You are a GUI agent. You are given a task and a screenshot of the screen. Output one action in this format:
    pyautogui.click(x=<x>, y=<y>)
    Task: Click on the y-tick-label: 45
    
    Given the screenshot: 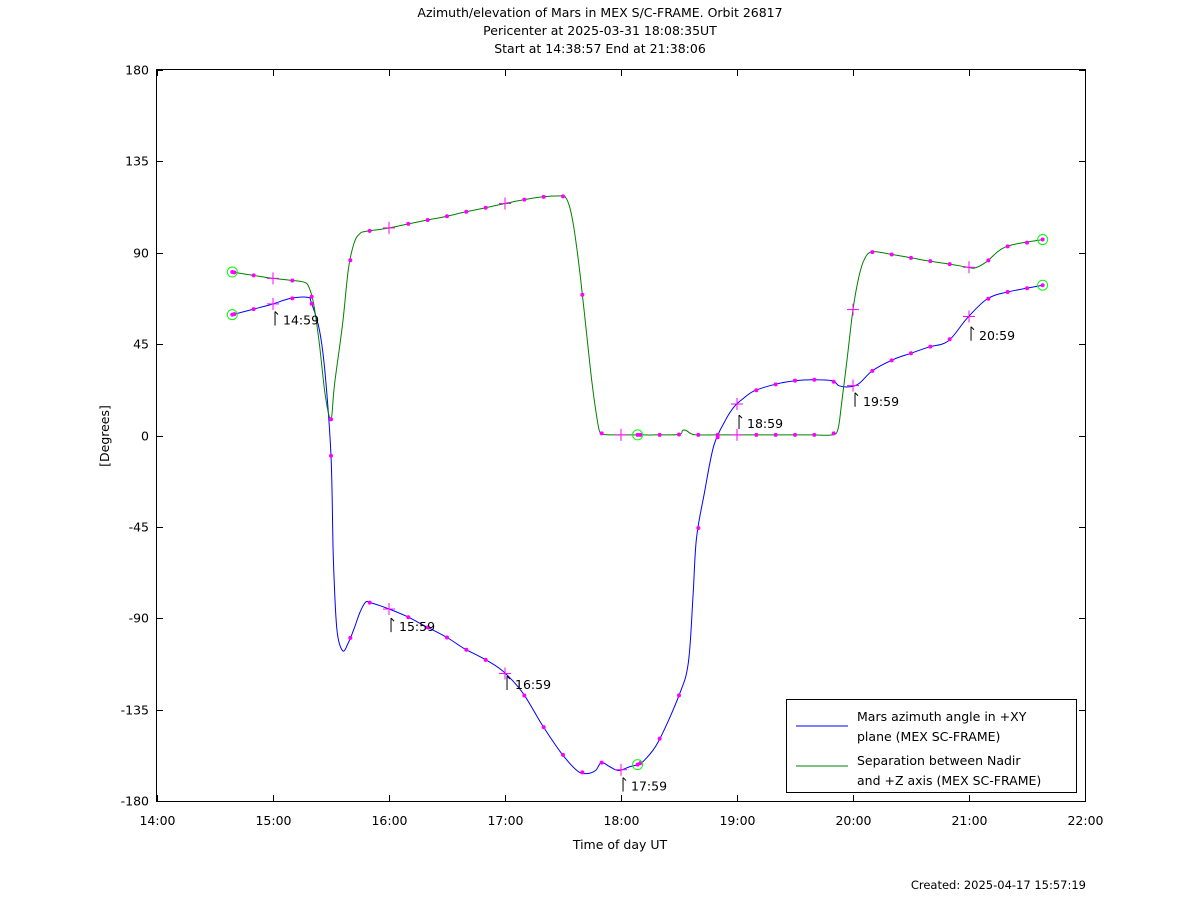 What is the action you would take?
    pyautogui.click(x=141, y=344)
    